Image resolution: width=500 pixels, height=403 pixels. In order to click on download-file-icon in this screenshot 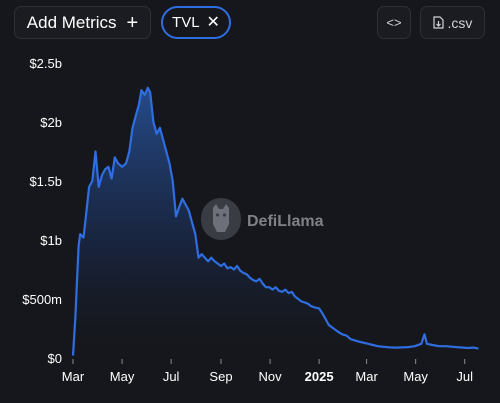, I will do `click(438, 22)`.